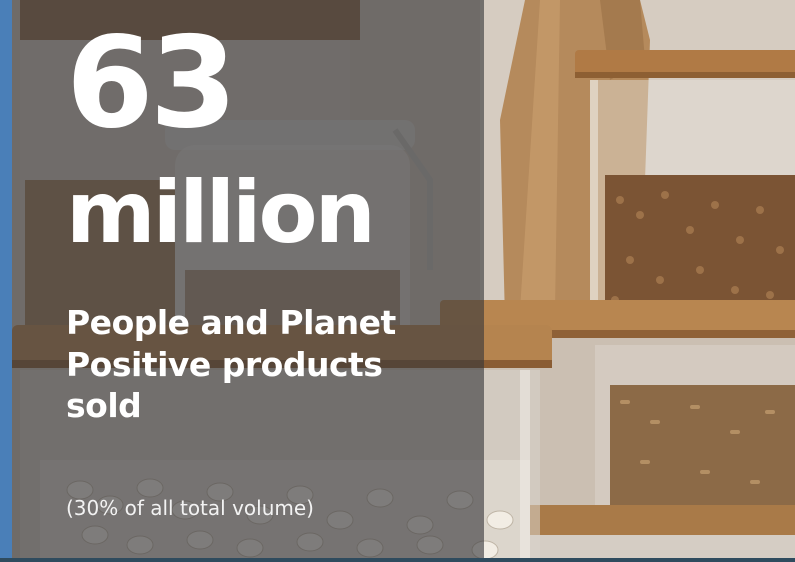 Image resolution: width=795 pixels, height=562 pixels. I want to click on accent-bar, so click(6, 281).